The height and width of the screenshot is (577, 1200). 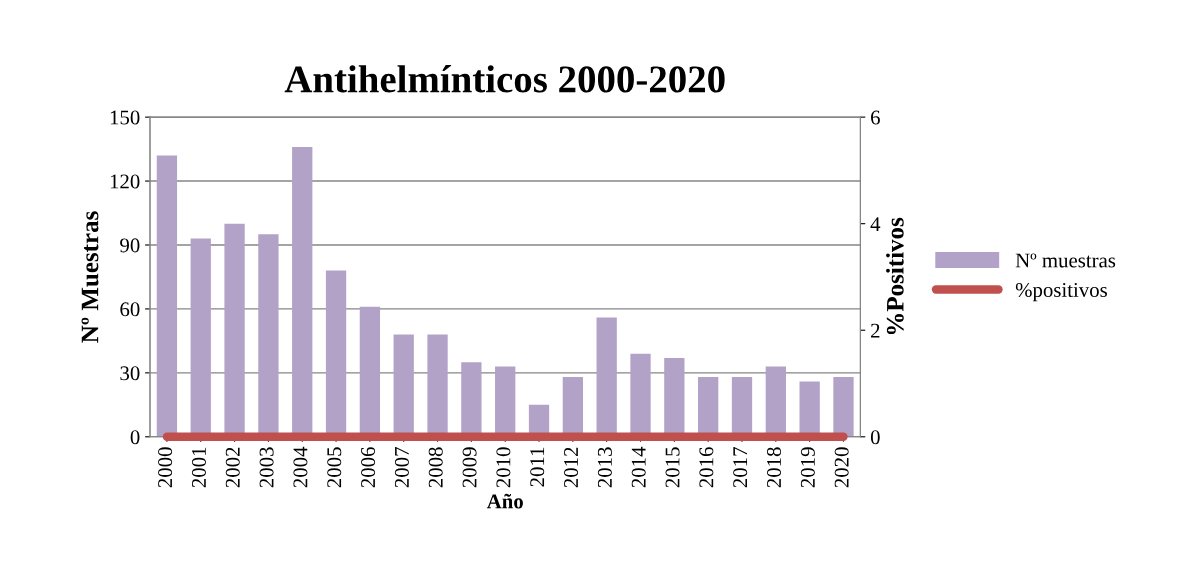 What do you see at coordinates (672, 467) in the screenshot?
I see `x-tick-label: 2015` at bounding box center [672, 467].